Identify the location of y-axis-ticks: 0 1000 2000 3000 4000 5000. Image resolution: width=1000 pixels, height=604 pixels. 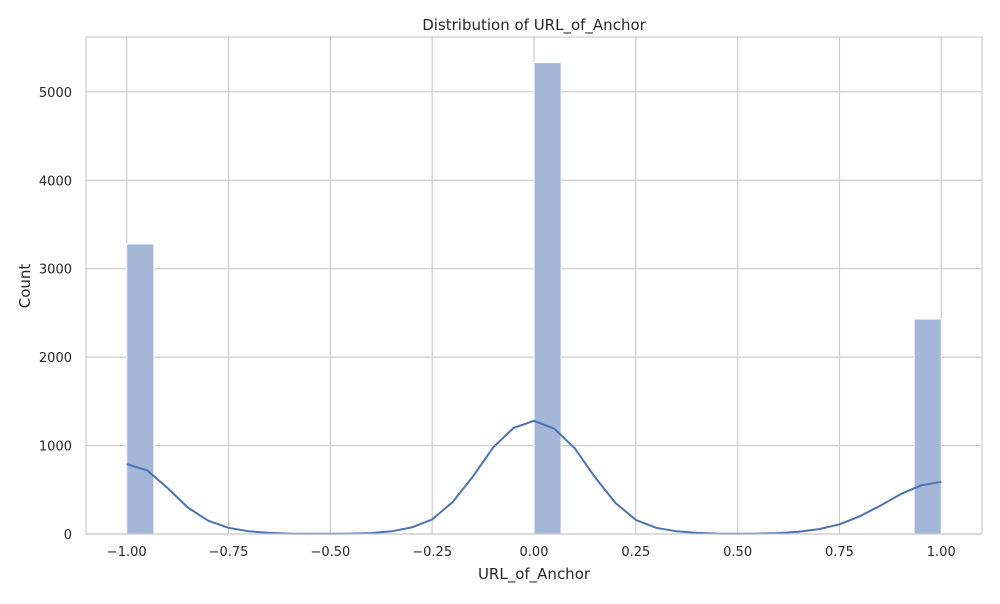
(55, 314).